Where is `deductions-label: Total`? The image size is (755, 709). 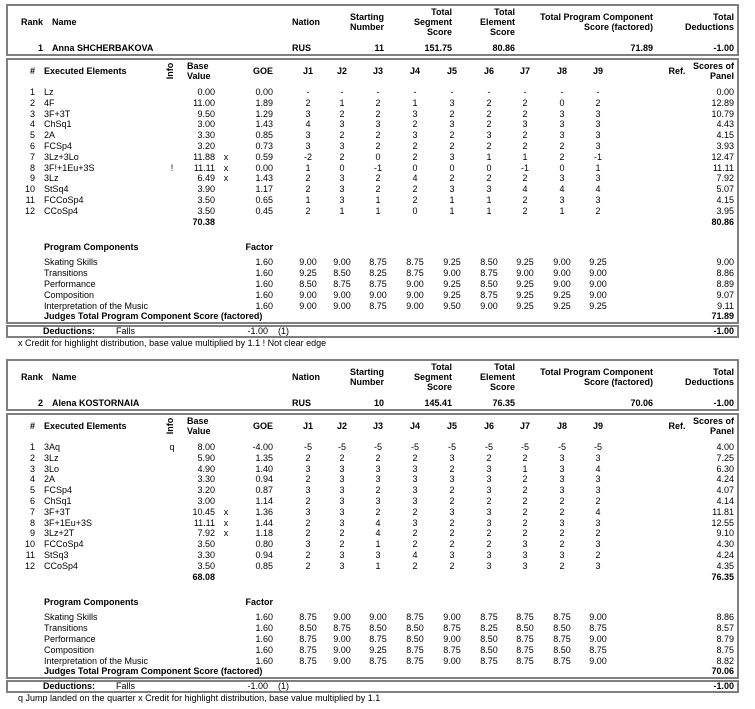 deductions-label: Total is located at coordinates (723, 372).